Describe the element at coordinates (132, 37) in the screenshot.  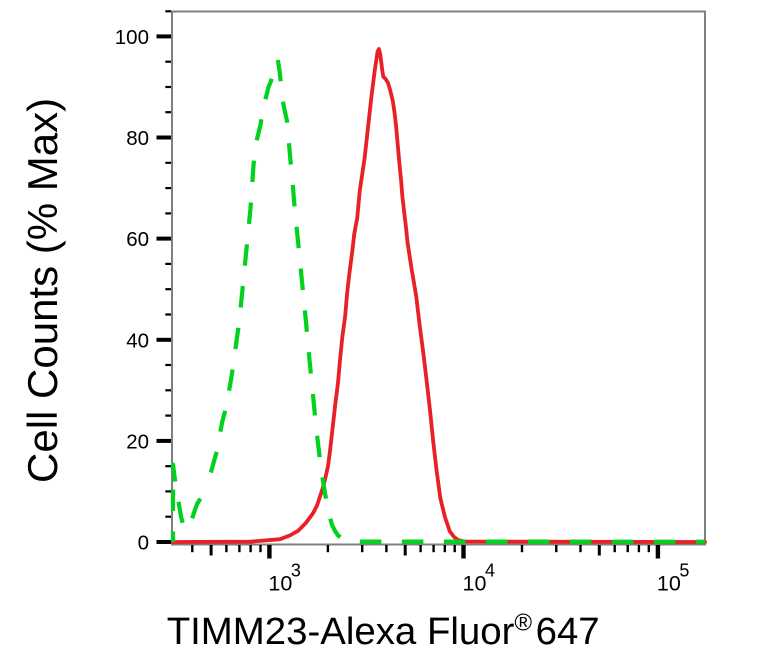
I see `svg-text: 100` at that location.